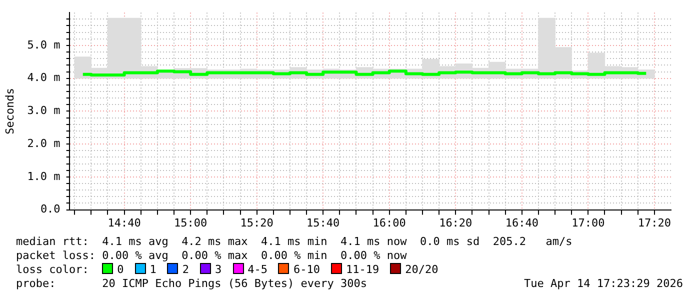 The image size is (697, 297). What do you see at coordinates (44, 45) in the screenshot?
I see `y-tick-label: 5.0 m` at bounding box center [44, 45].